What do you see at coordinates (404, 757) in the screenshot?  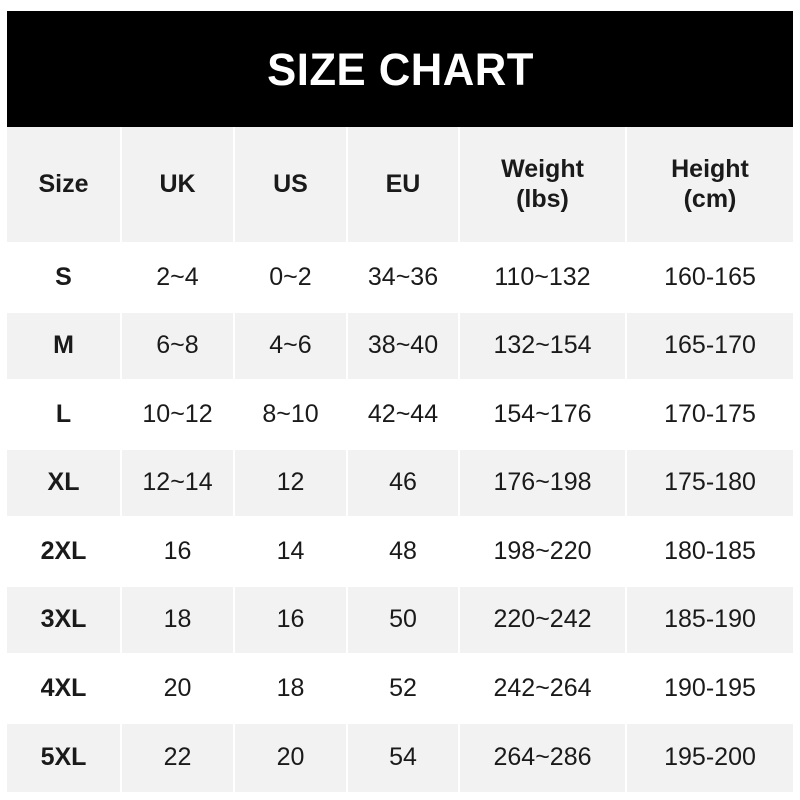 I see `cell-eu: 54` at bounding box center [404, 757].